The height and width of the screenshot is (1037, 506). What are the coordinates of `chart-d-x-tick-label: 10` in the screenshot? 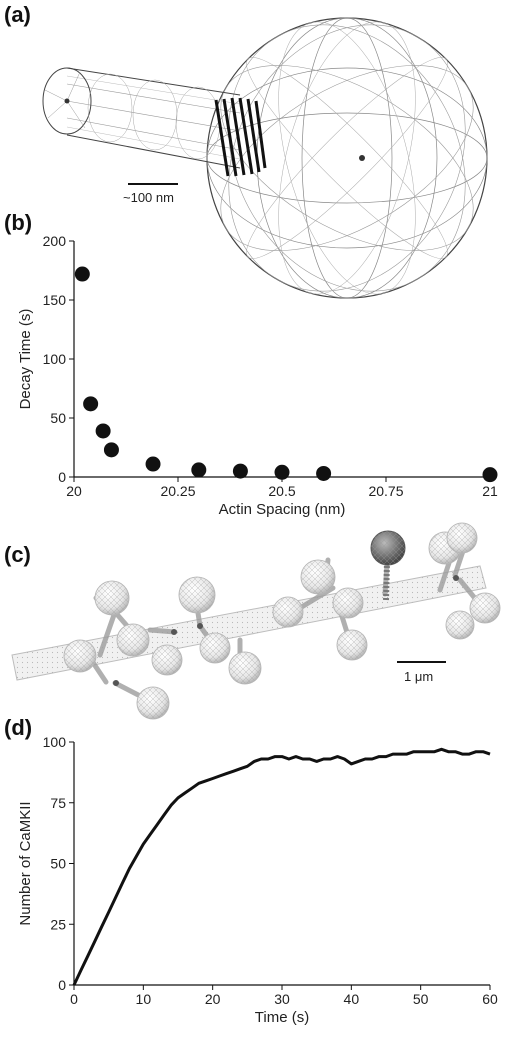 It's located at (144, 999).